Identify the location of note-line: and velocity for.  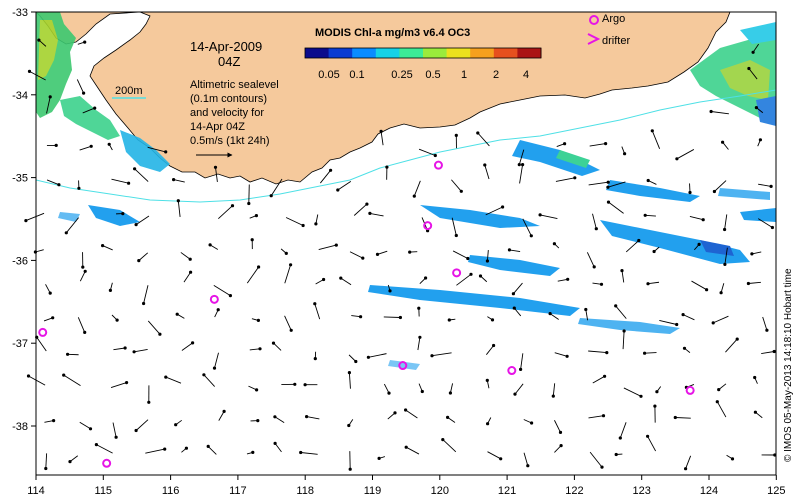
(227, 113).